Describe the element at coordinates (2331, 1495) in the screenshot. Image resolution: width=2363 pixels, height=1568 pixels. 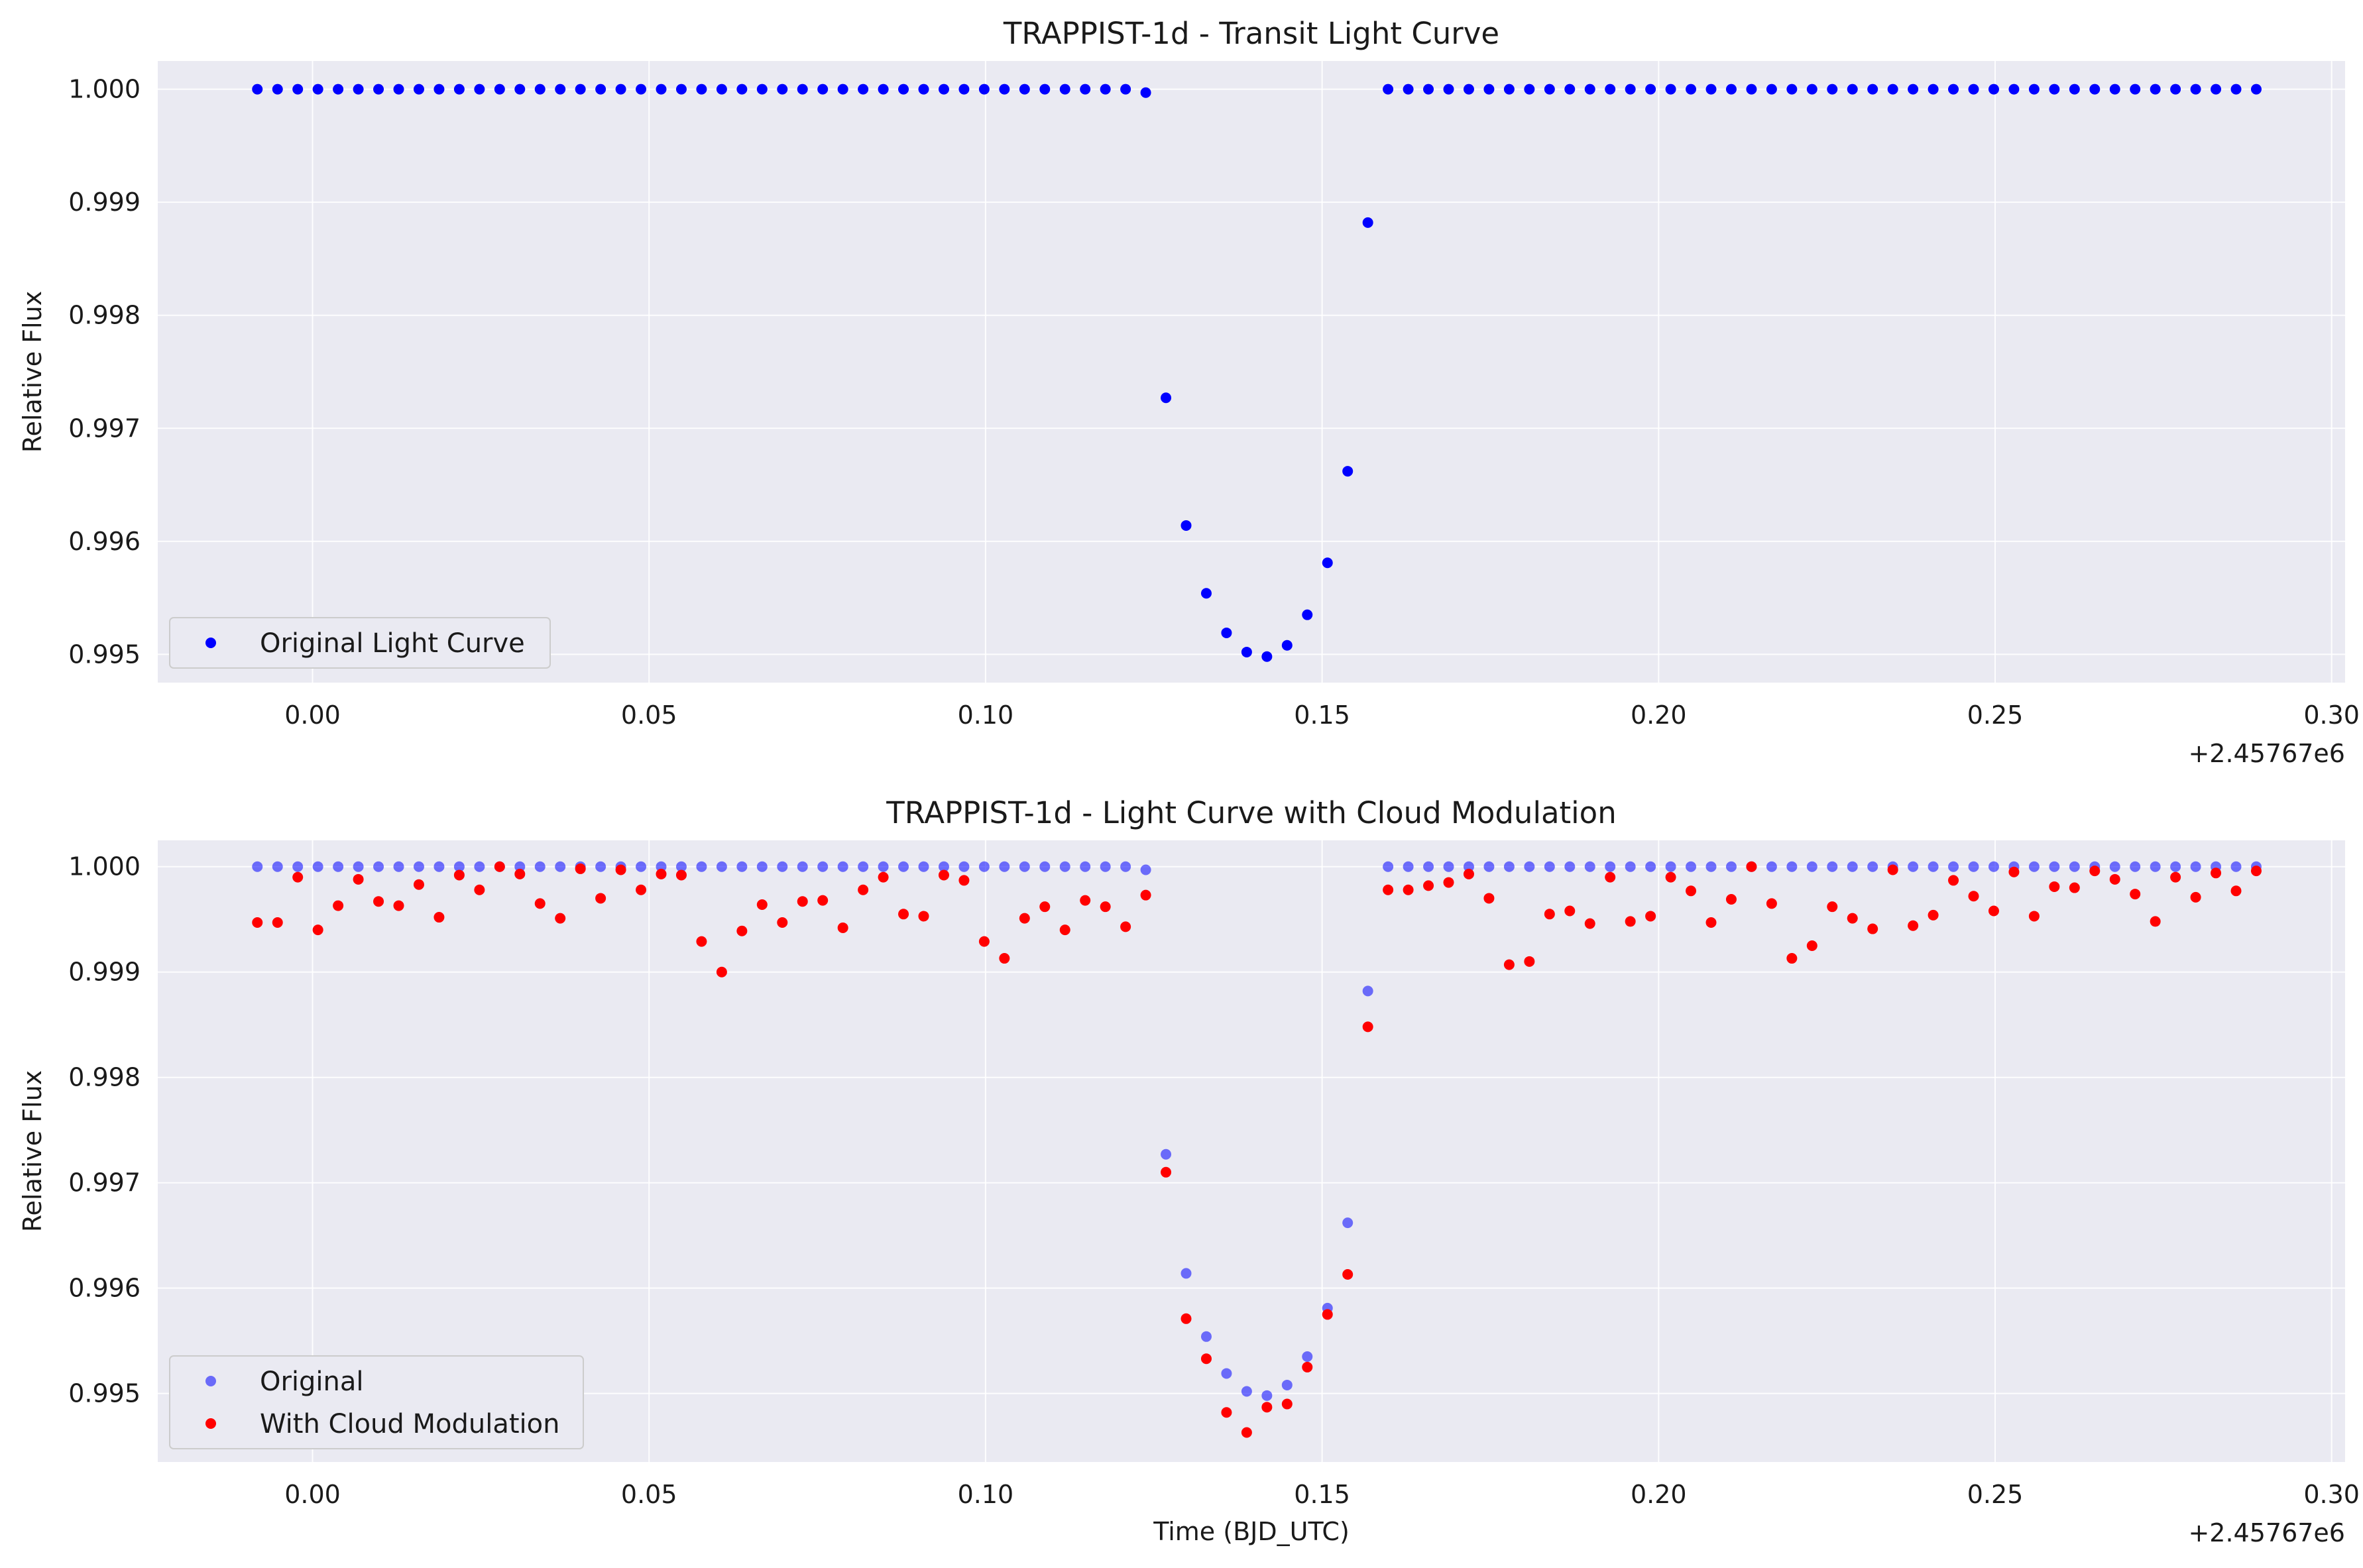
I see `x-tick-label: 0.30` at that location.